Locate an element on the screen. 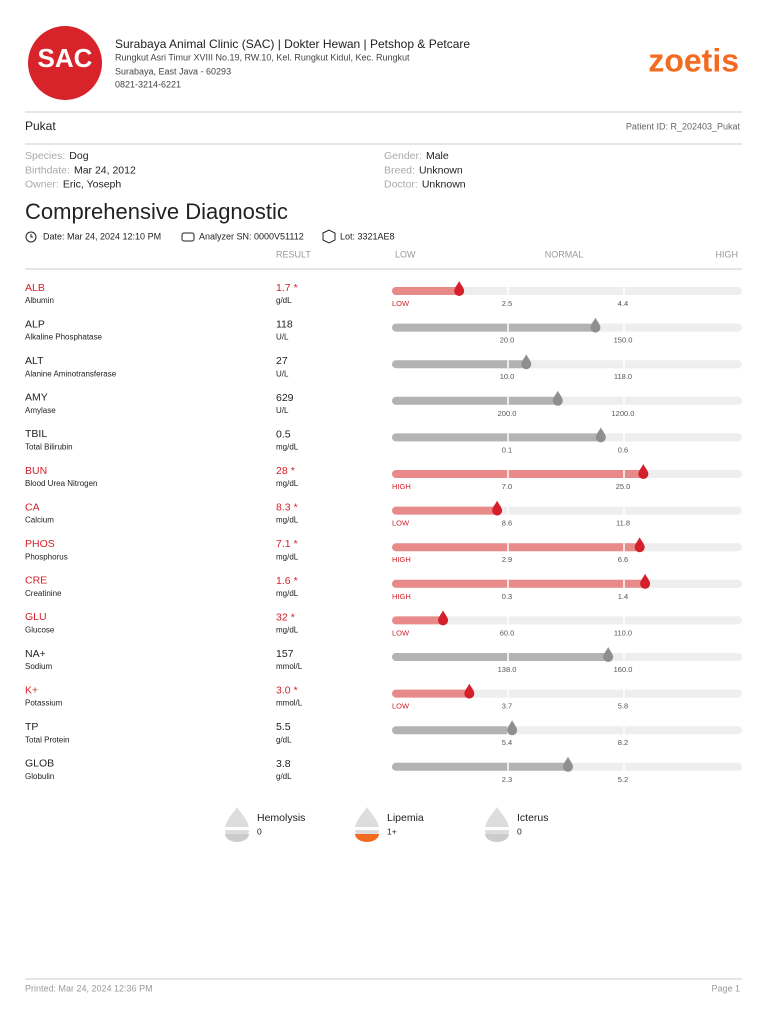 Image resolution: width=768 pixels, height=1024 pixels. field-label: Species: is located at coordinates (45, 156).